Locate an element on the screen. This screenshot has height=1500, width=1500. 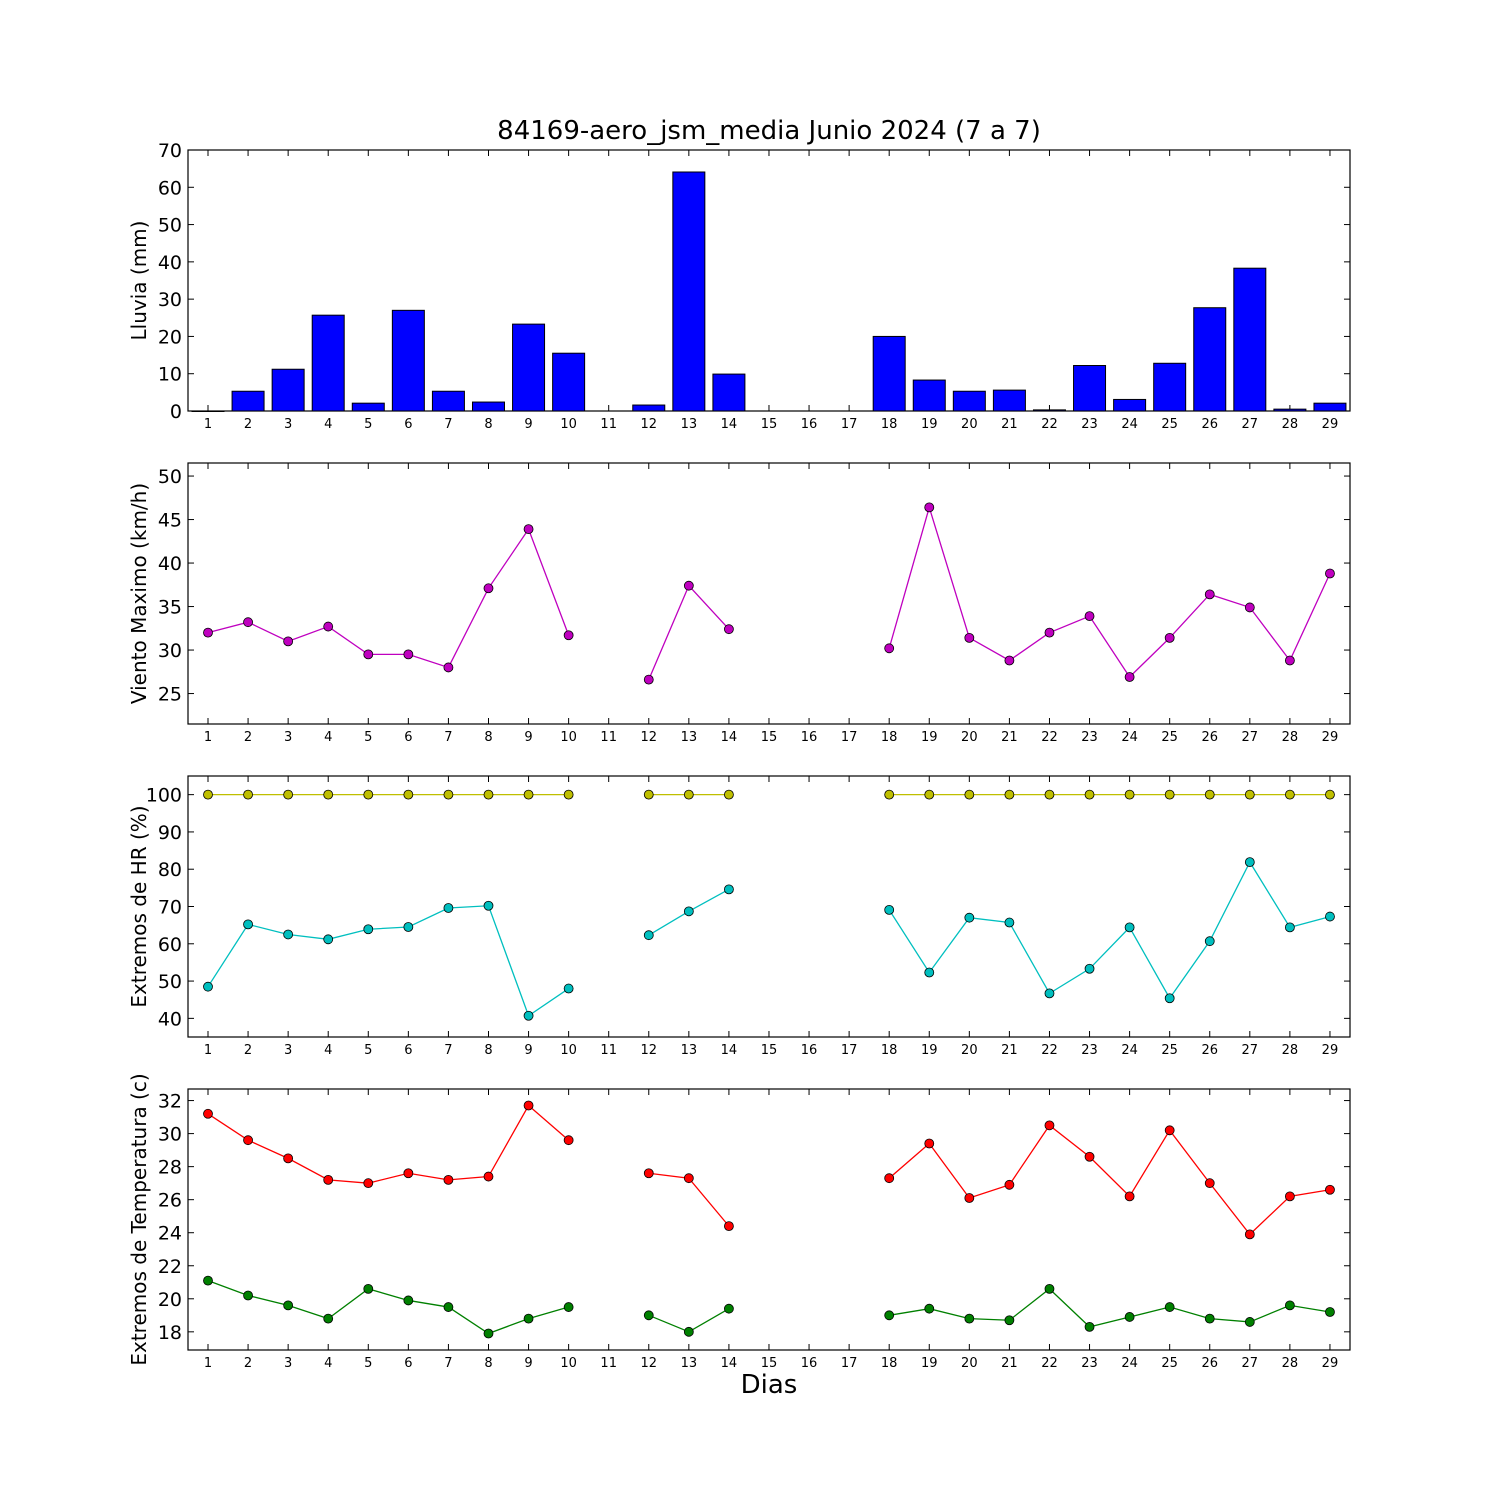
x-tick-label: 1 is located at coordinates (208, 737).